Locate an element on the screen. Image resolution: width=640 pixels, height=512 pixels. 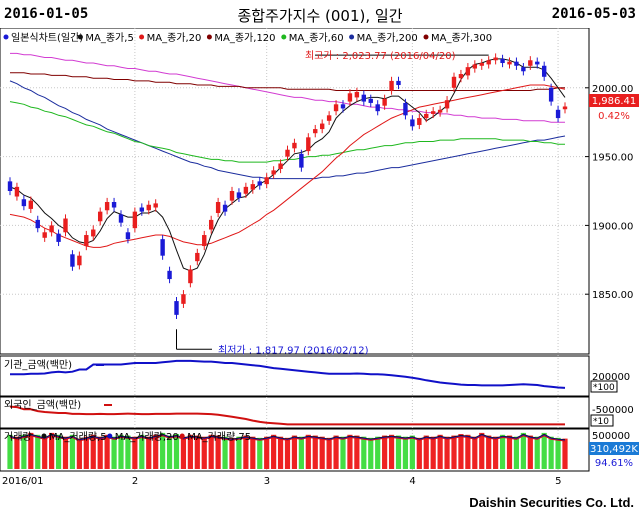
y-tick-label: 1900.00 is located at coordinates (612, 226).